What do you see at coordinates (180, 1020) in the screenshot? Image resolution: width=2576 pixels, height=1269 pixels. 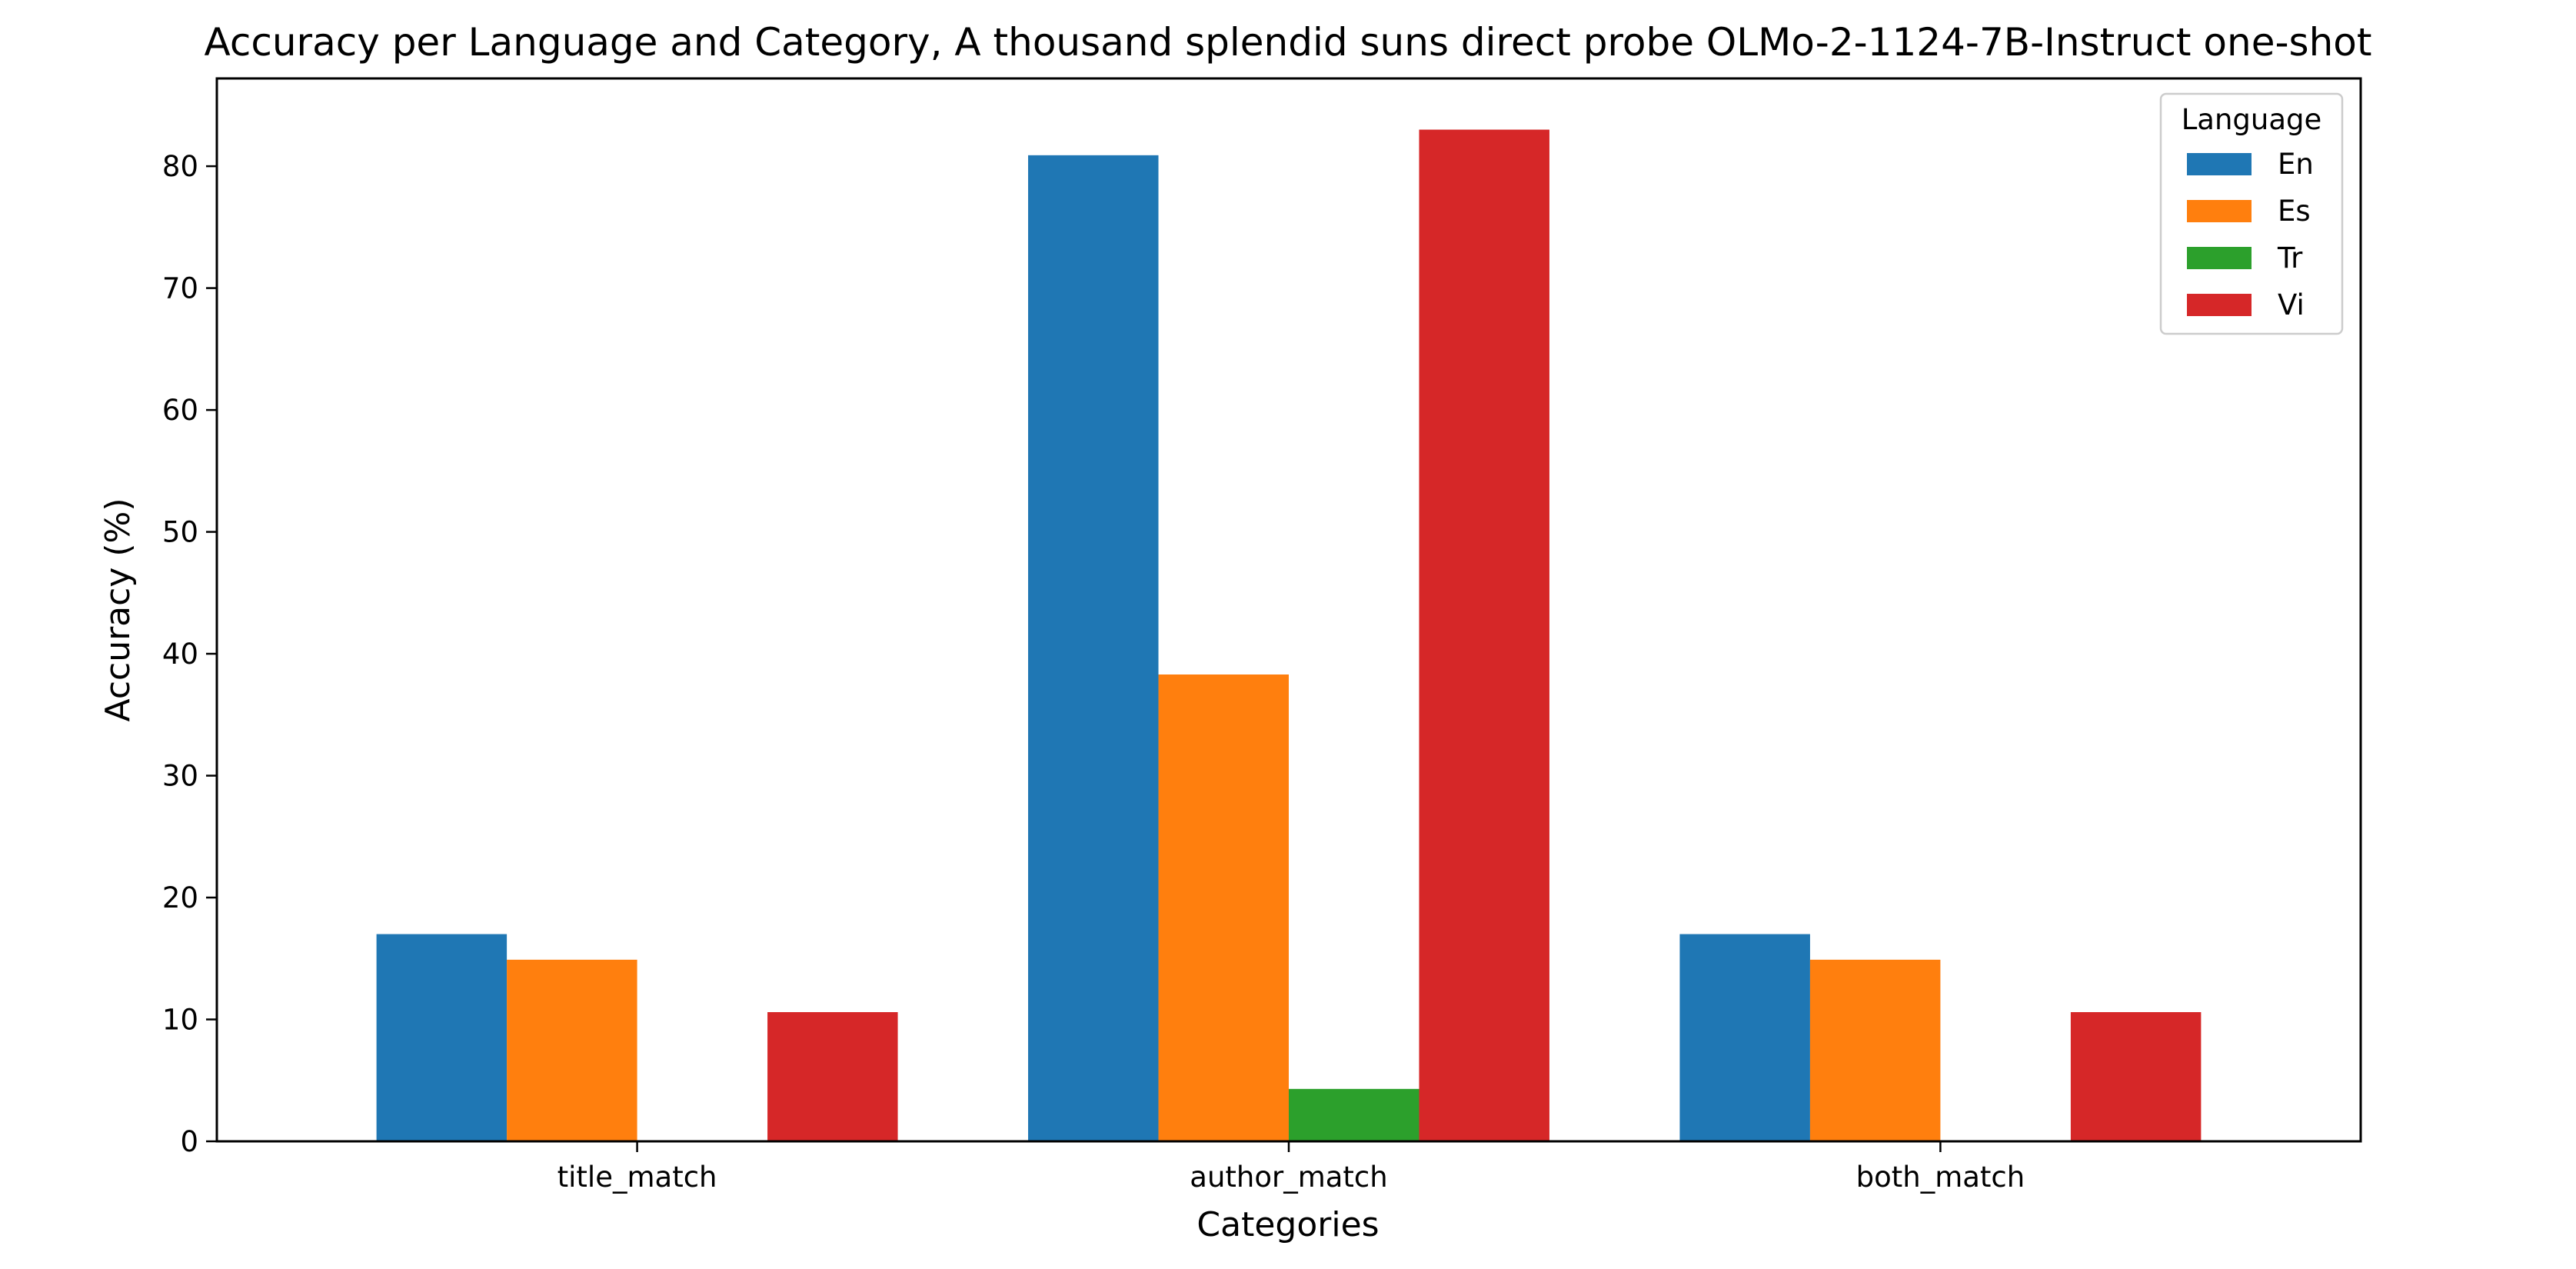 I see `y-tick-label: 10` at bounding box center [180, 1020].